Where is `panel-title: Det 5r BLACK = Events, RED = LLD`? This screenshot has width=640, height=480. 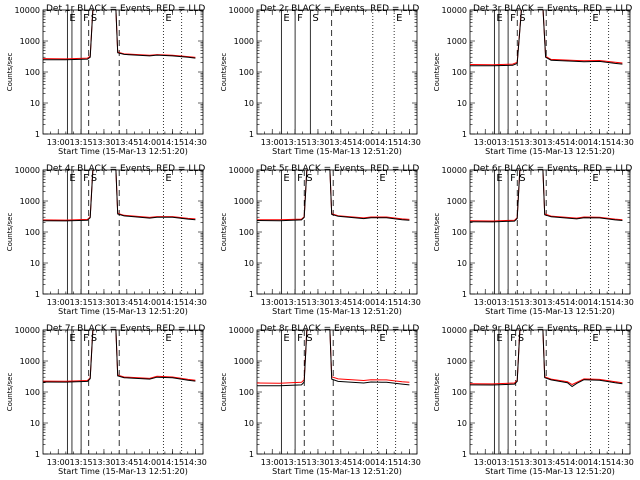 panel-title: Det 5r BLACK = Events, RED = LLD is located at coordinates (339, 169).